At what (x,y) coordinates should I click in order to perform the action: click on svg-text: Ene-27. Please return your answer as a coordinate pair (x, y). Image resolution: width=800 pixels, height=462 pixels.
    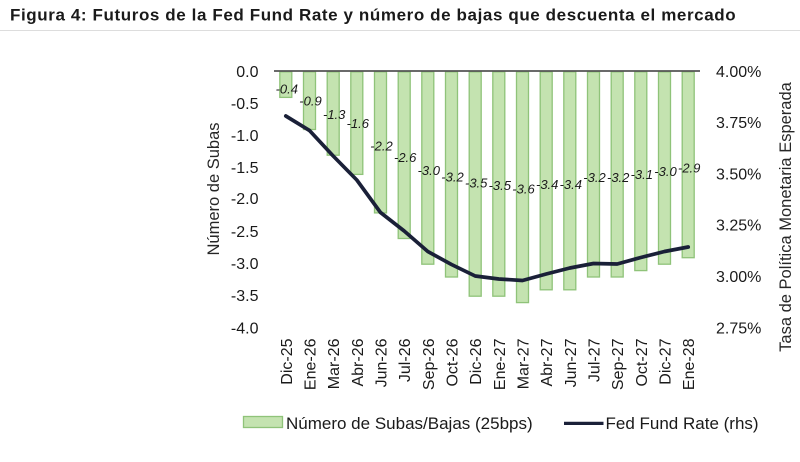
    Looking at the image, I should click on (500, 364).